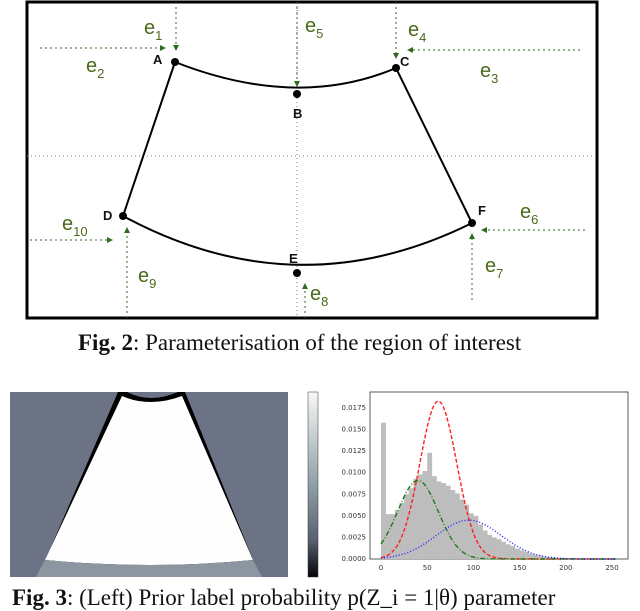  I want to click on point-label-D: D, so click(107, 215).